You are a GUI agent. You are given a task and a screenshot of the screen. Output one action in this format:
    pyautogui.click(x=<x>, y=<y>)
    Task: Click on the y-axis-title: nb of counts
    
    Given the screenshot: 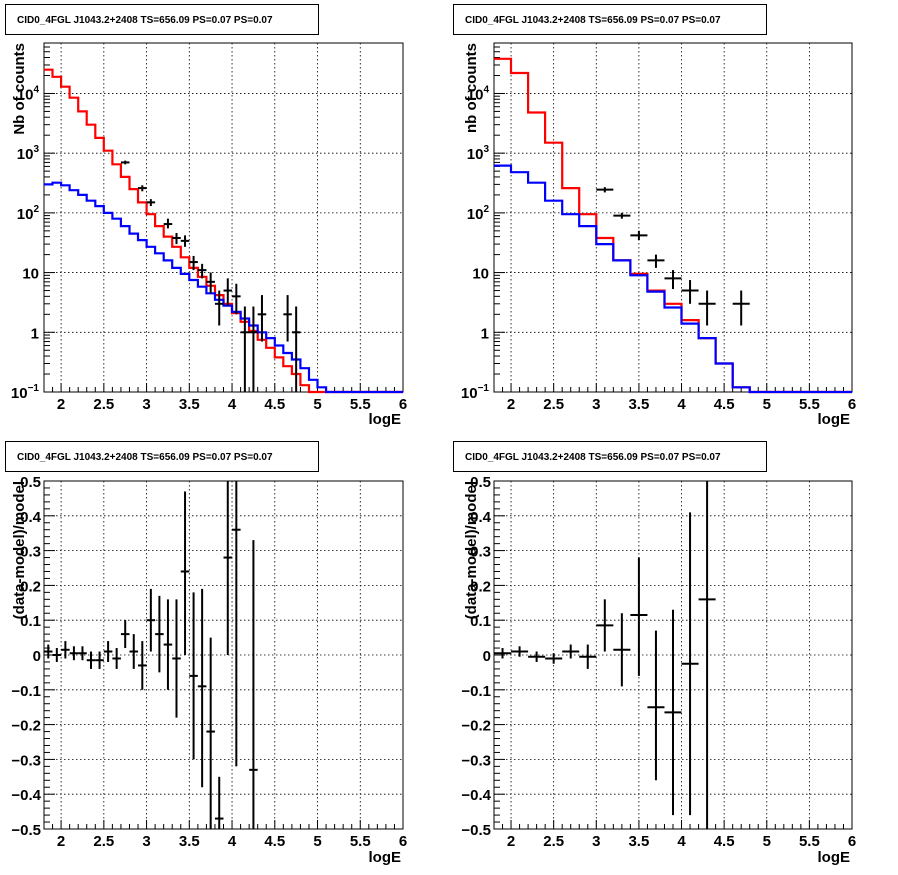 What is the action you would take?
    pyautogui.click(x=471, y=88)
    